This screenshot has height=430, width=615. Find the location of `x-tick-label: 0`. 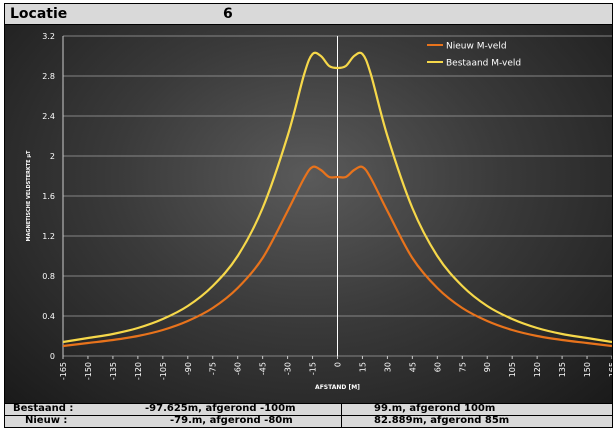

x-tick-label: 0 is located at coordinates (338, 364).